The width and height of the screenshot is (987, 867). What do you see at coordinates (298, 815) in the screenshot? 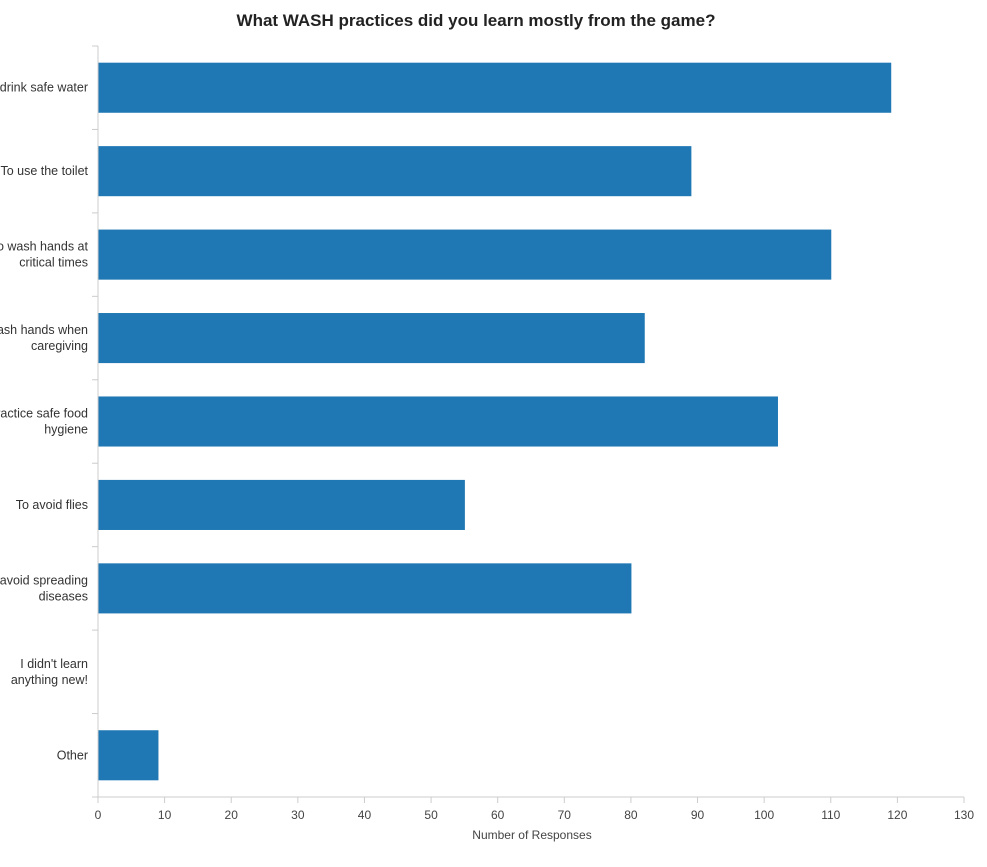
I see `x-tick-label: 30` at bounding box center [298, 815].